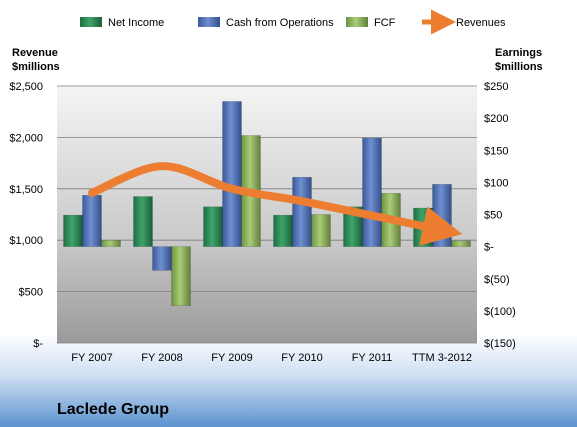  Describe the element at coordinates (26, 87) in the screenshot. I see `left-tick-label: $2,500` at that location.